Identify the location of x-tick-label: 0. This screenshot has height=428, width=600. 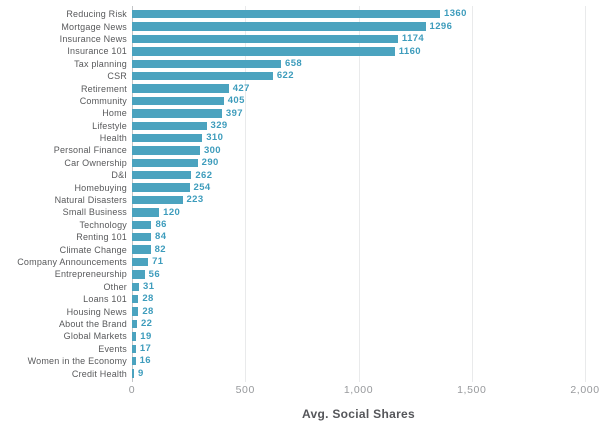
(132, 390).